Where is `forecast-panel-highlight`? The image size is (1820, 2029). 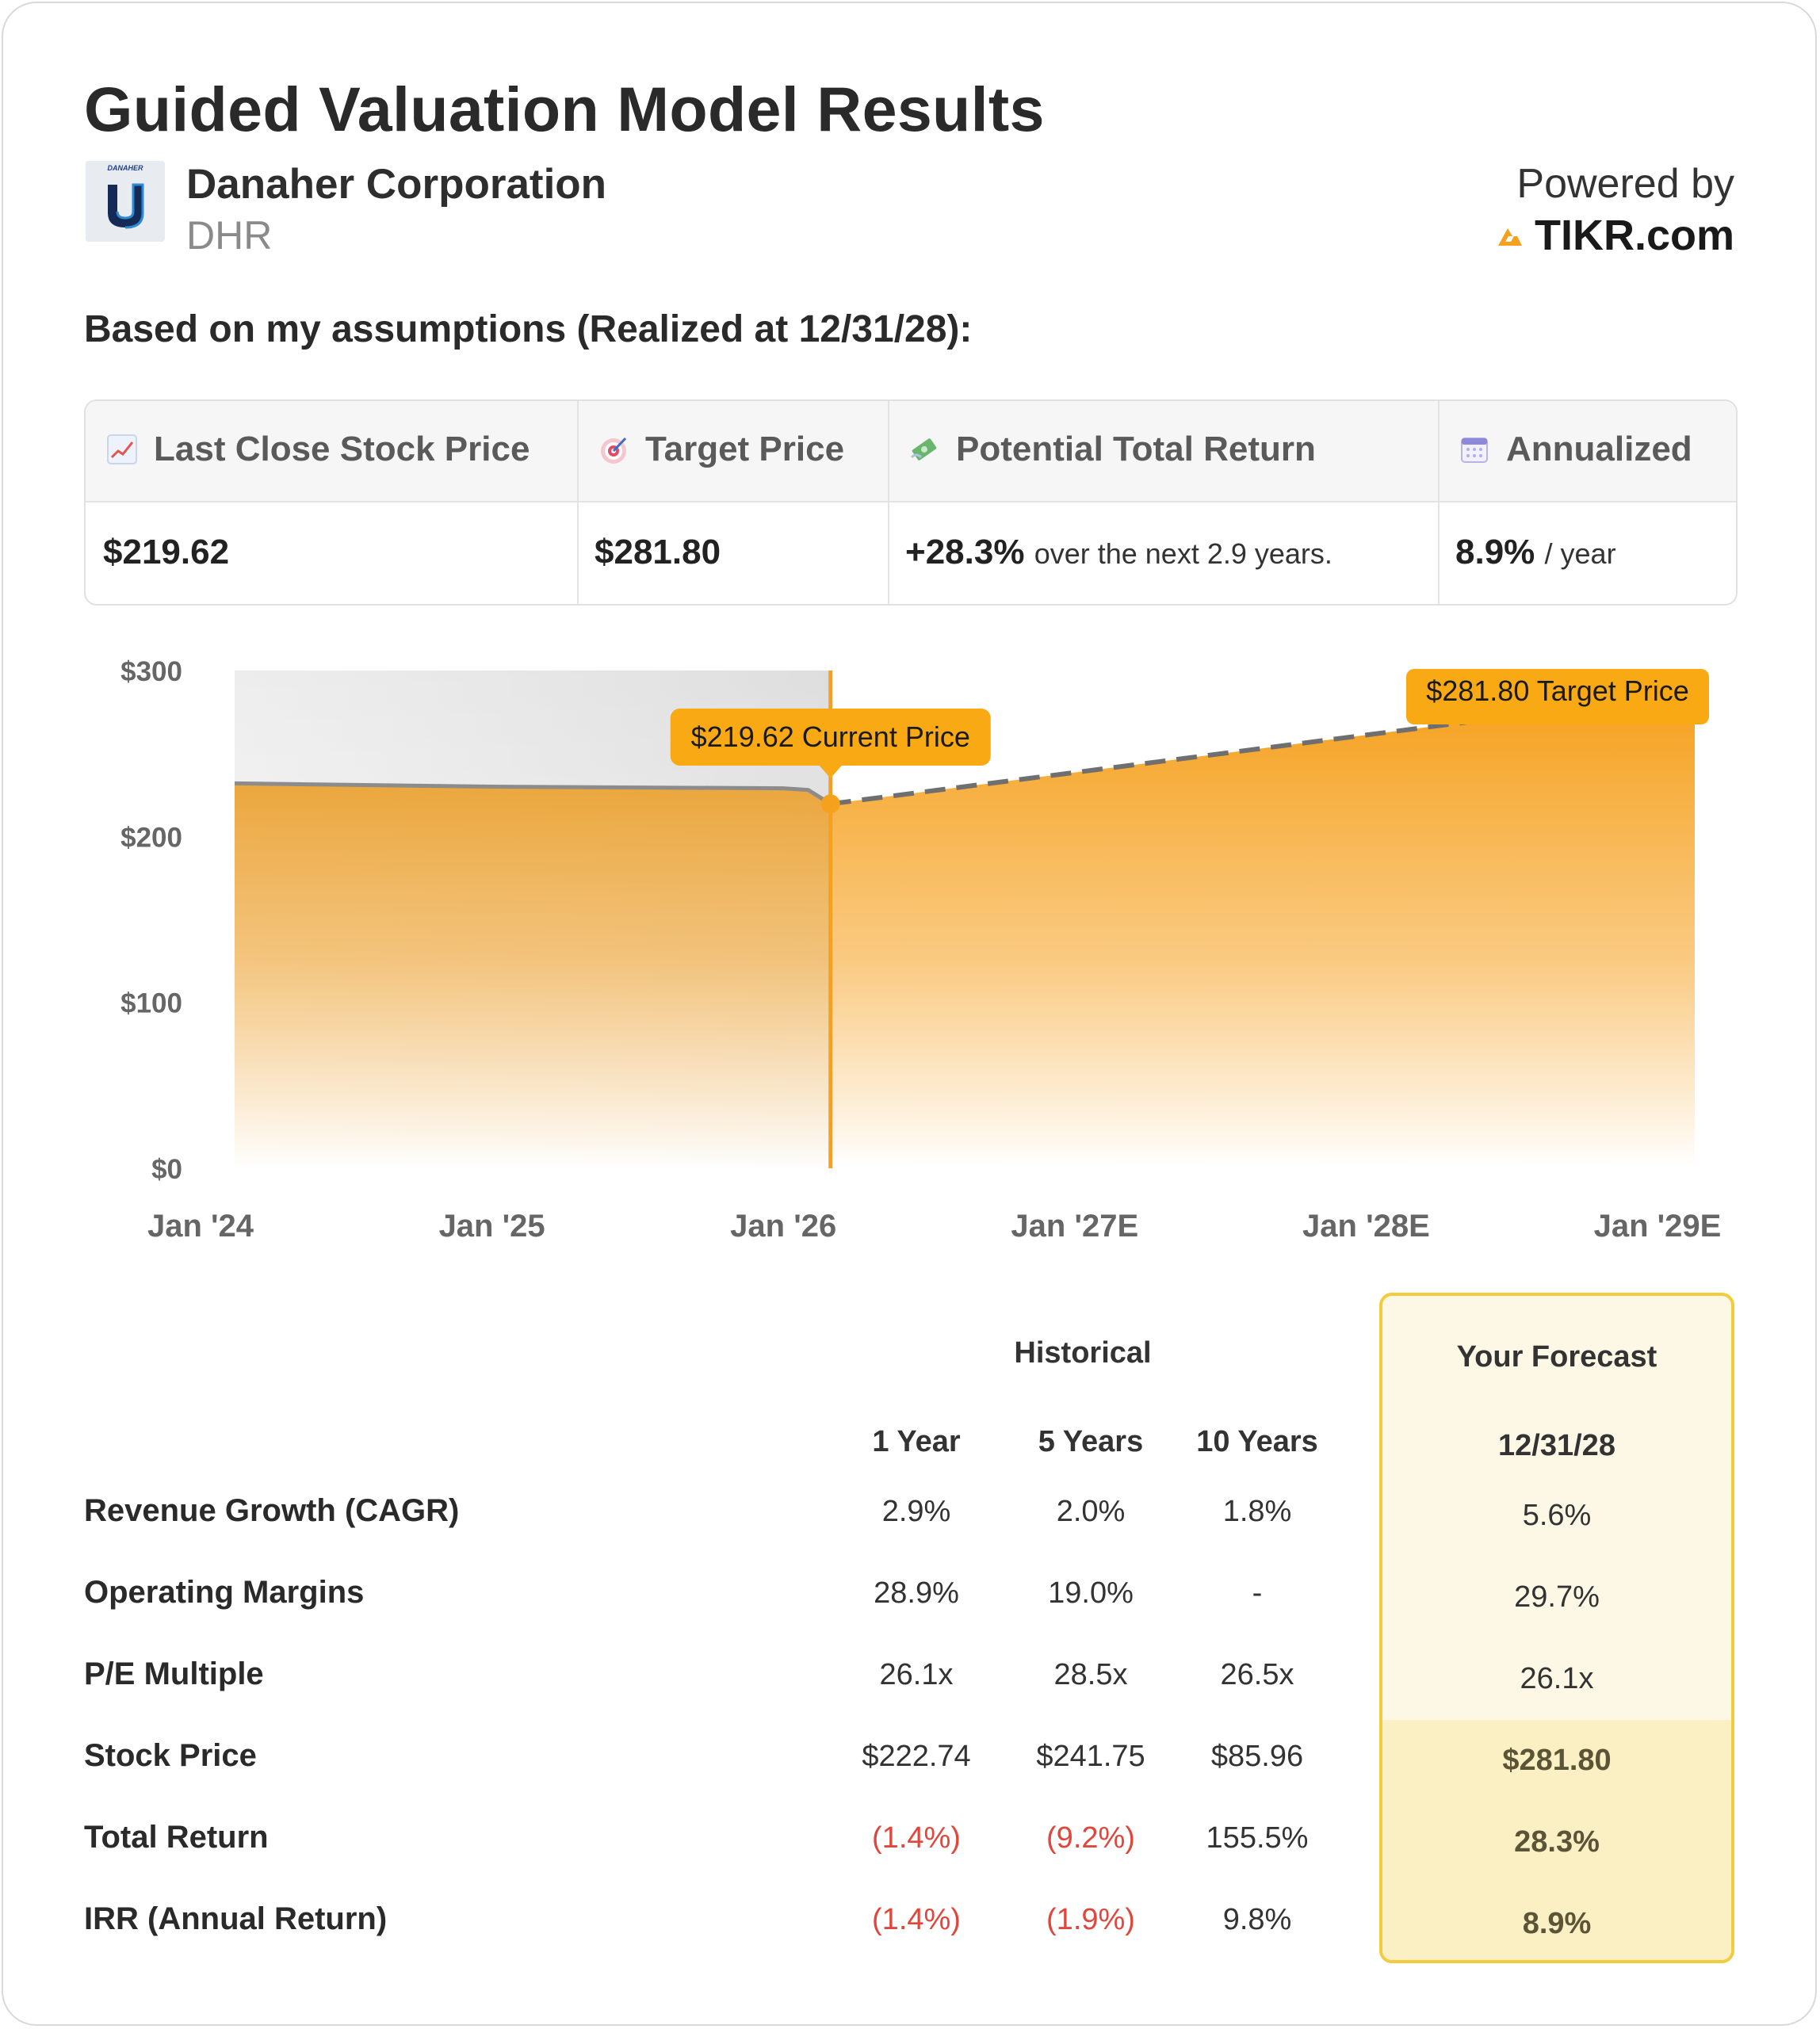
forecast-panel-highlight is located at coordinates (1556, 1840).